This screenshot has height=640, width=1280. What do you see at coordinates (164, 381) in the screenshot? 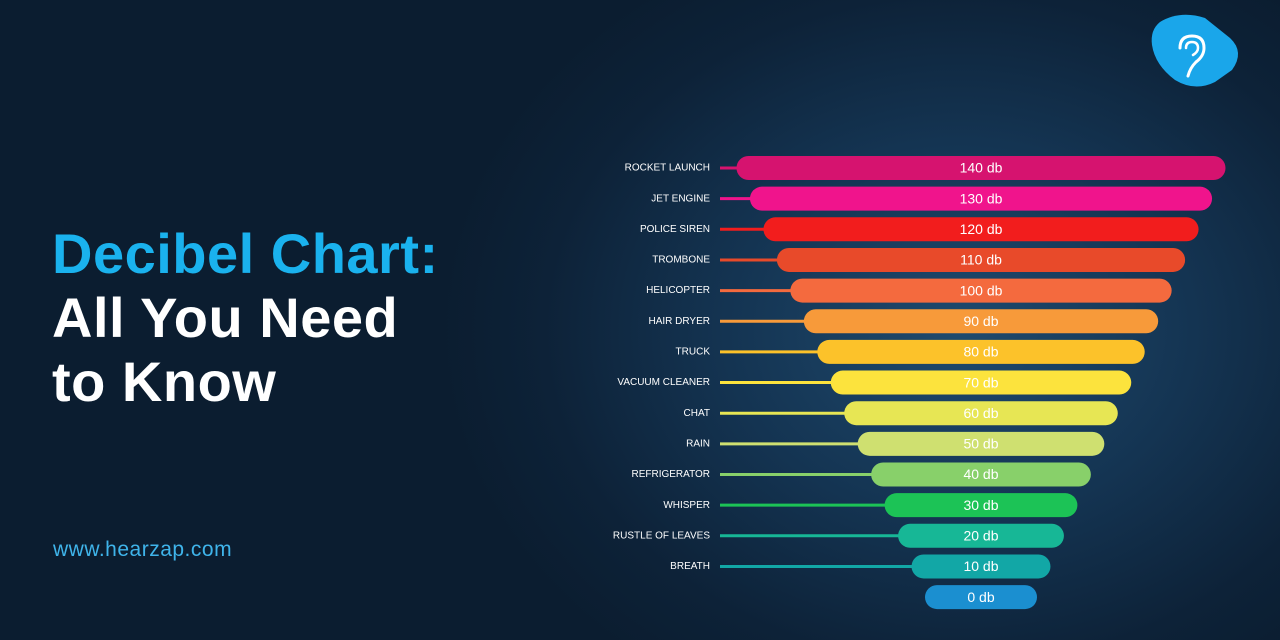
I see `title-line: to Know` at bounding box center [164, 381].